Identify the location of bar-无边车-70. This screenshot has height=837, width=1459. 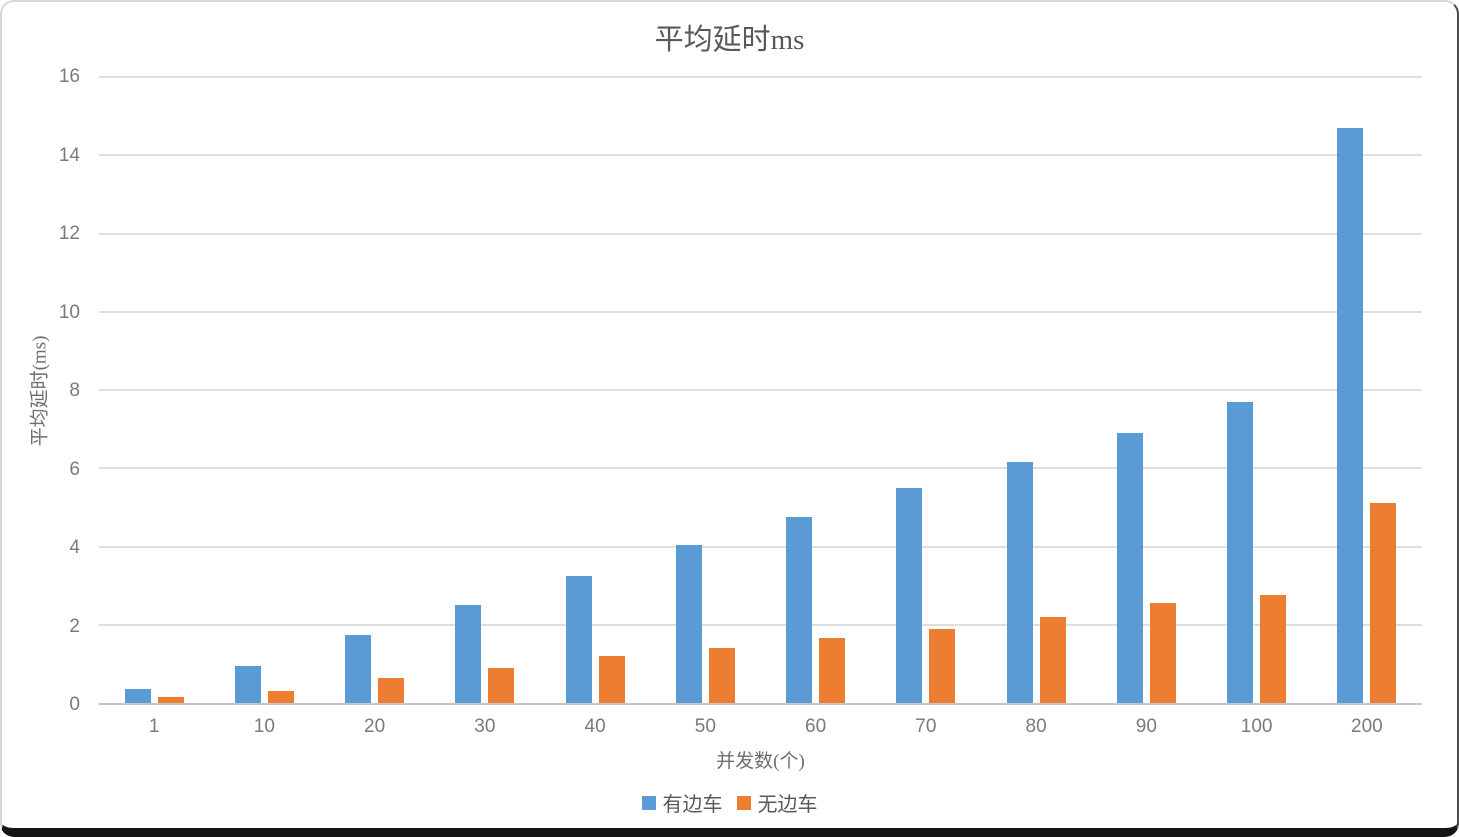
(942, 665).